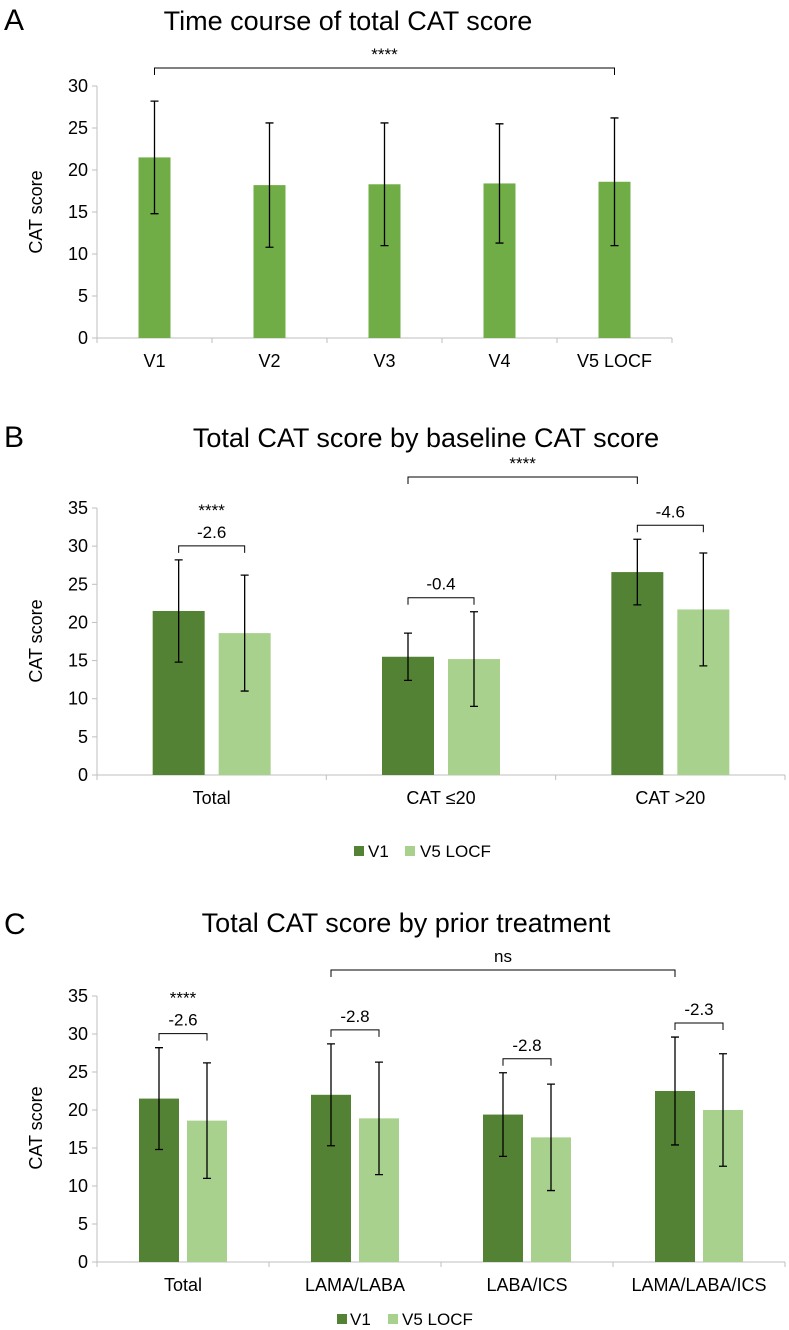  I want to click on x-tick-label-laba-ics: LABA/ICS, so click(526, 1285).